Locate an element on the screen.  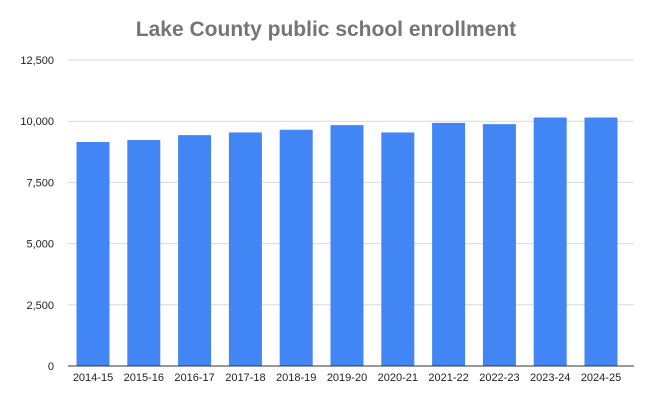
x-tick-label: 2023-24 is located at coordinates (550, 378).